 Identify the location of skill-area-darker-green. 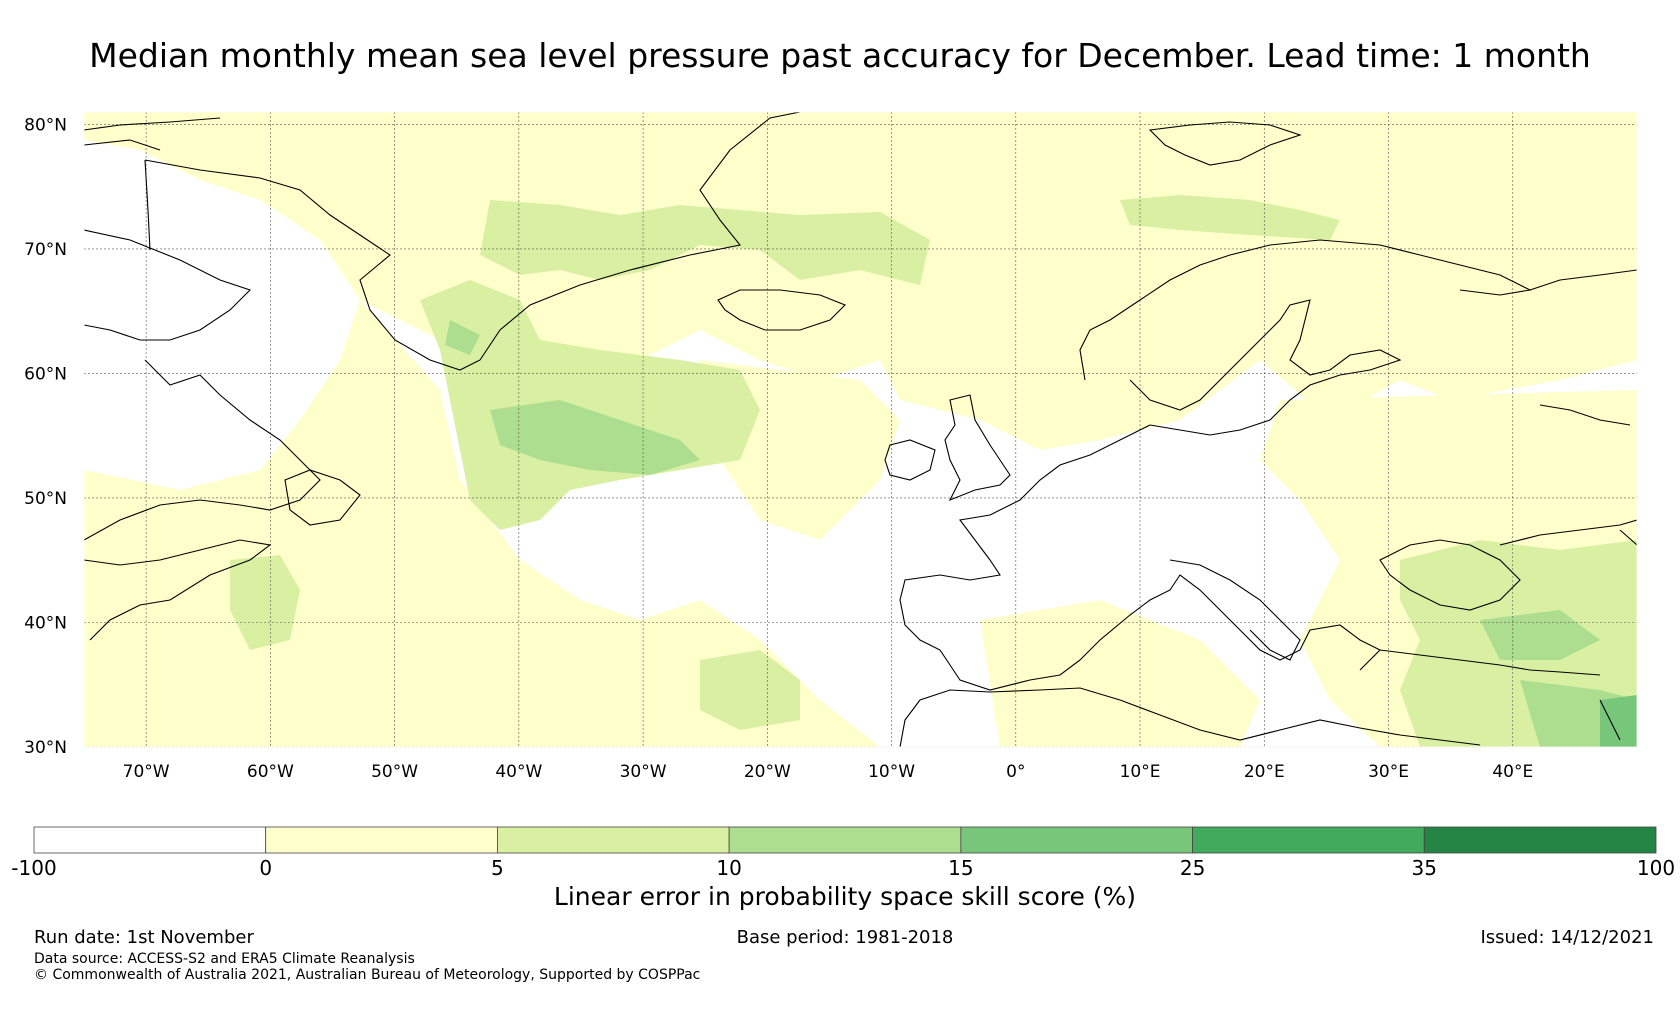
(1618, 721).